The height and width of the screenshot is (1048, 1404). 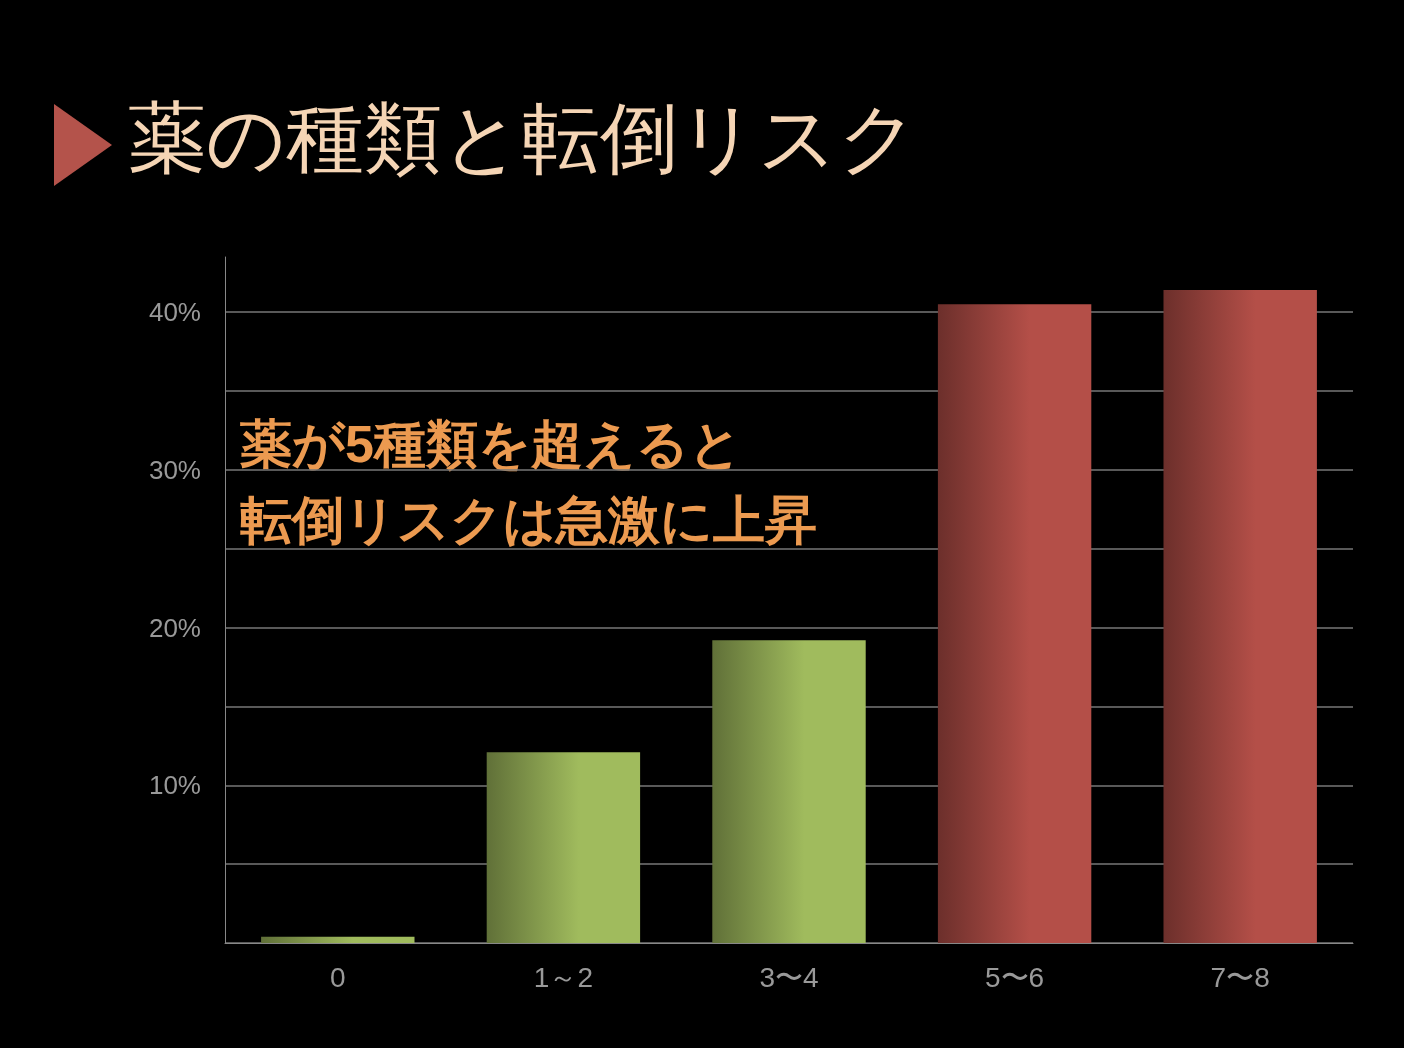 What do you see at coordinates (174, 627) in the screenshot?
I see `y-tick-label: 20%` at bounding box center [174, 627].